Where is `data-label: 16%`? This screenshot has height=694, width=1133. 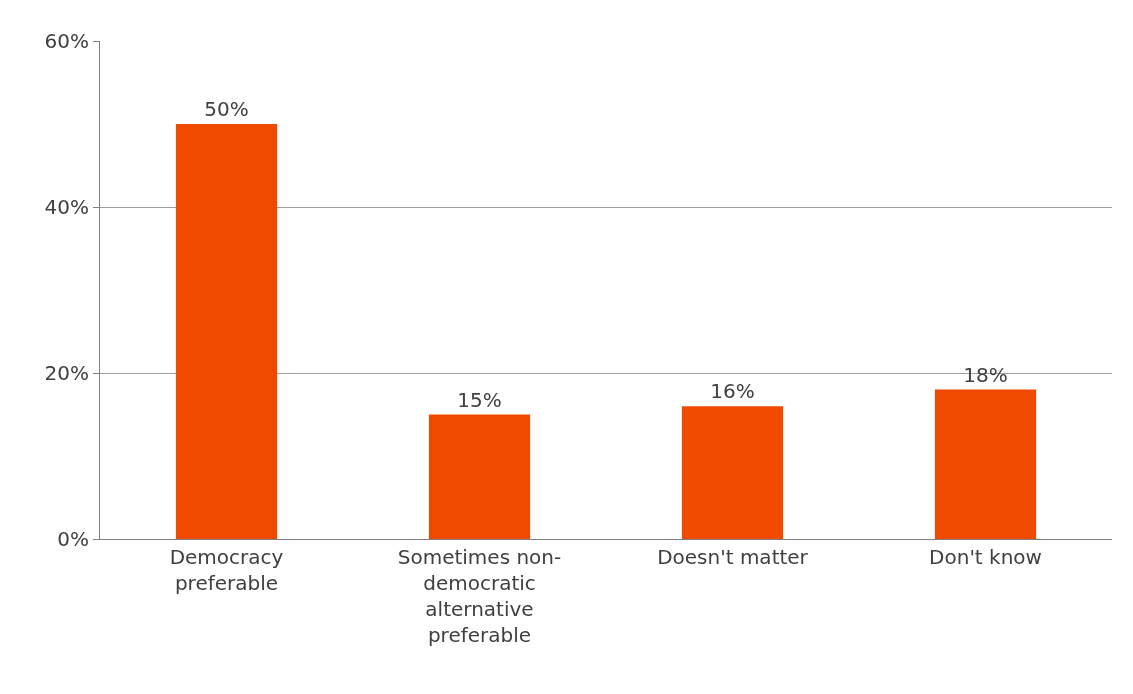
data-label: 16% is located at coordinates (732, 391).